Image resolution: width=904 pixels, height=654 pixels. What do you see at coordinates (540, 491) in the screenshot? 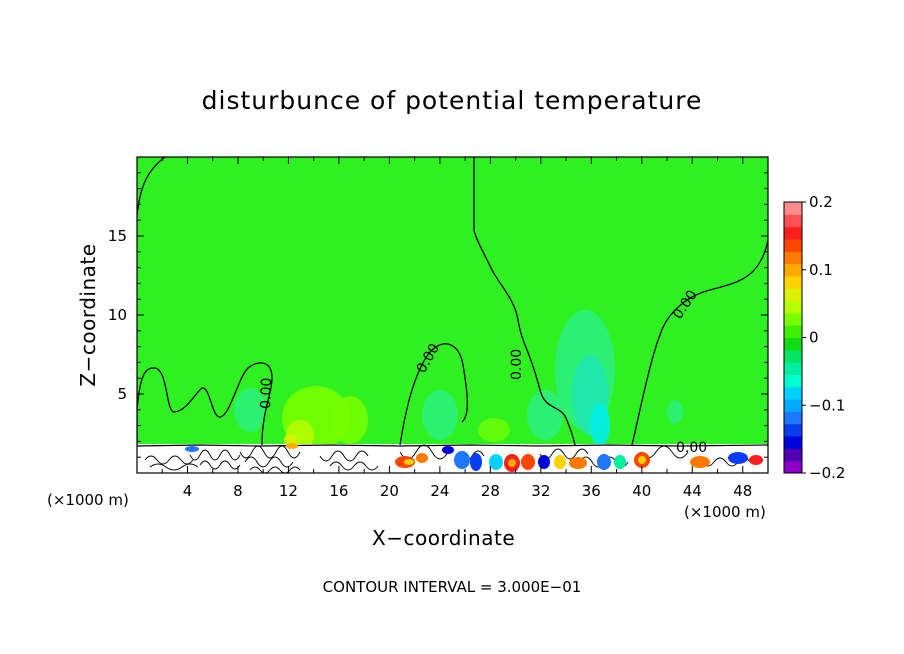
I see `x-tick-label: 32` at bounding box center [540, 491].